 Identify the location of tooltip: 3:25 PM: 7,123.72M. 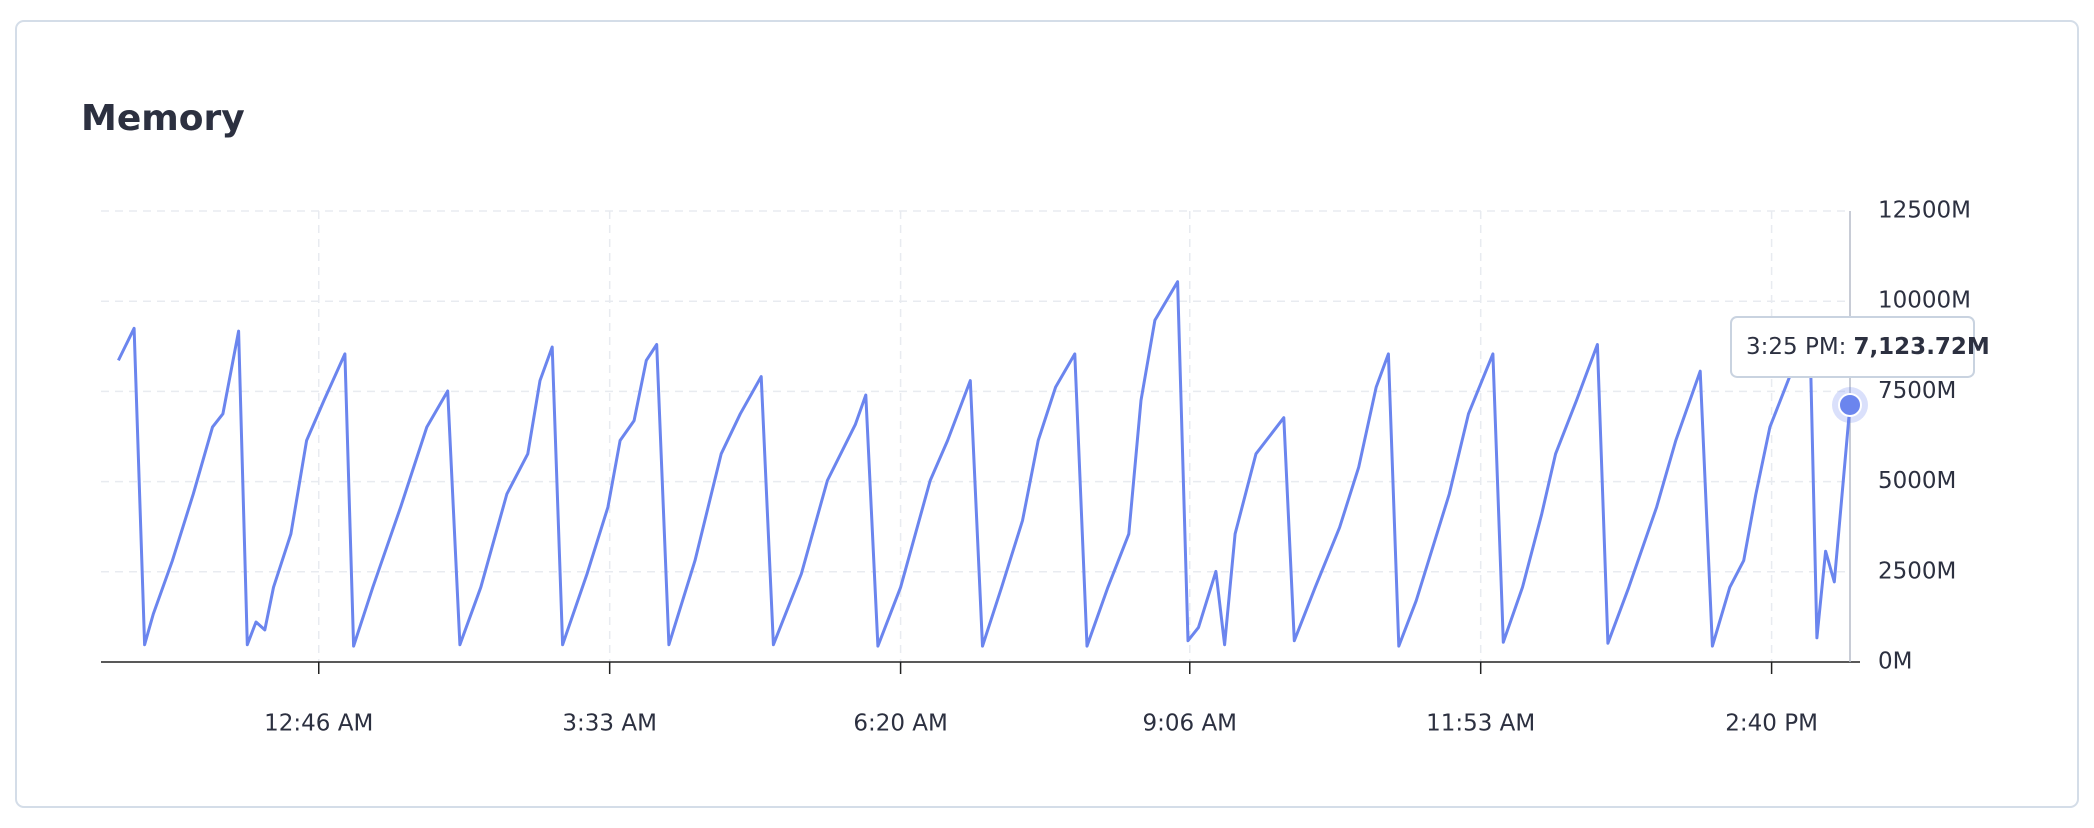
(1860, 346).